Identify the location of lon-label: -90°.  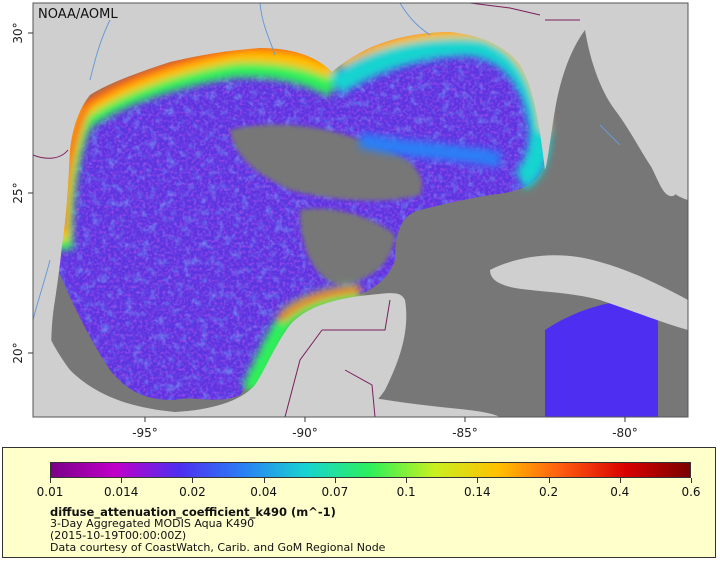
(305, 433).